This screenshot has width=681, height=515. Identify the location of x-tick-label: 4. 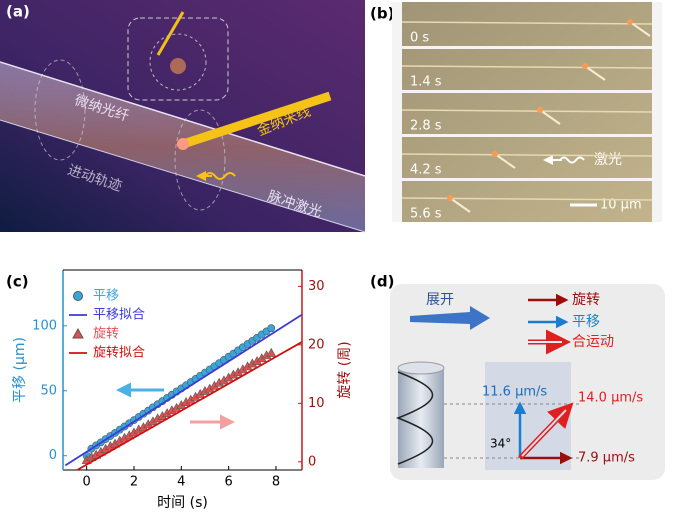
(181, 482).